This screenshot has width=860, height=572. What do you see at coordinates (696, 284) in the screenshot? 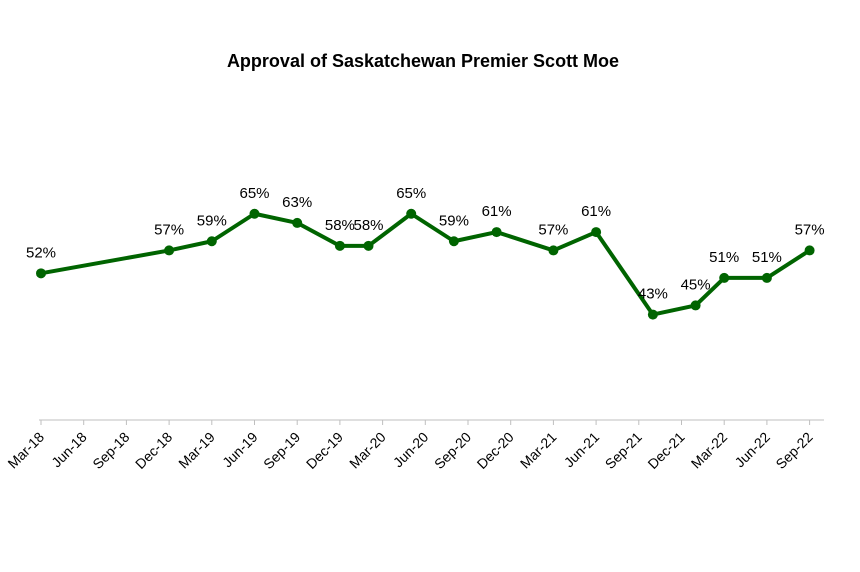
I see `data-label: 45%` at bounding box center [696, 284].